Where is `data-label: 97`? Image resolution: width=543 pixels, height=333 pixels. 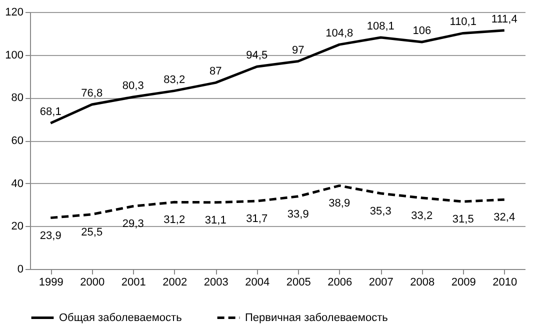
data-label: 97 is located at coordinates (298, 50).